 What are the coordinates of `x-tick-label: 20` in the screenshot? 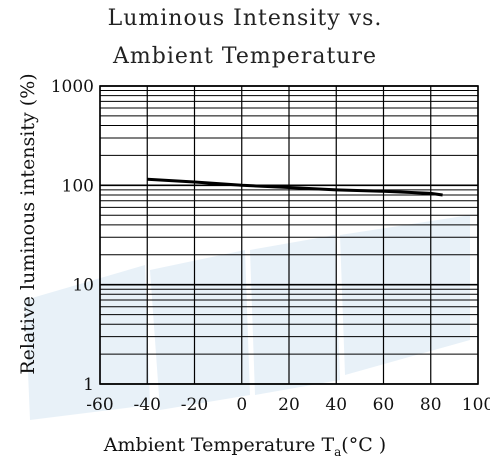 It's located at (289, 405).